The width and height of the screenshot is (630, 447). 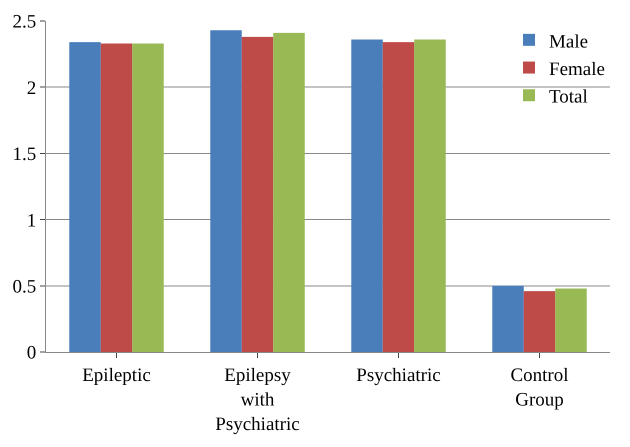 What do you see at coordinates (31, 221) in the screenshot?
I see `y-tick-label: 1` at bounding box center [31, 221].